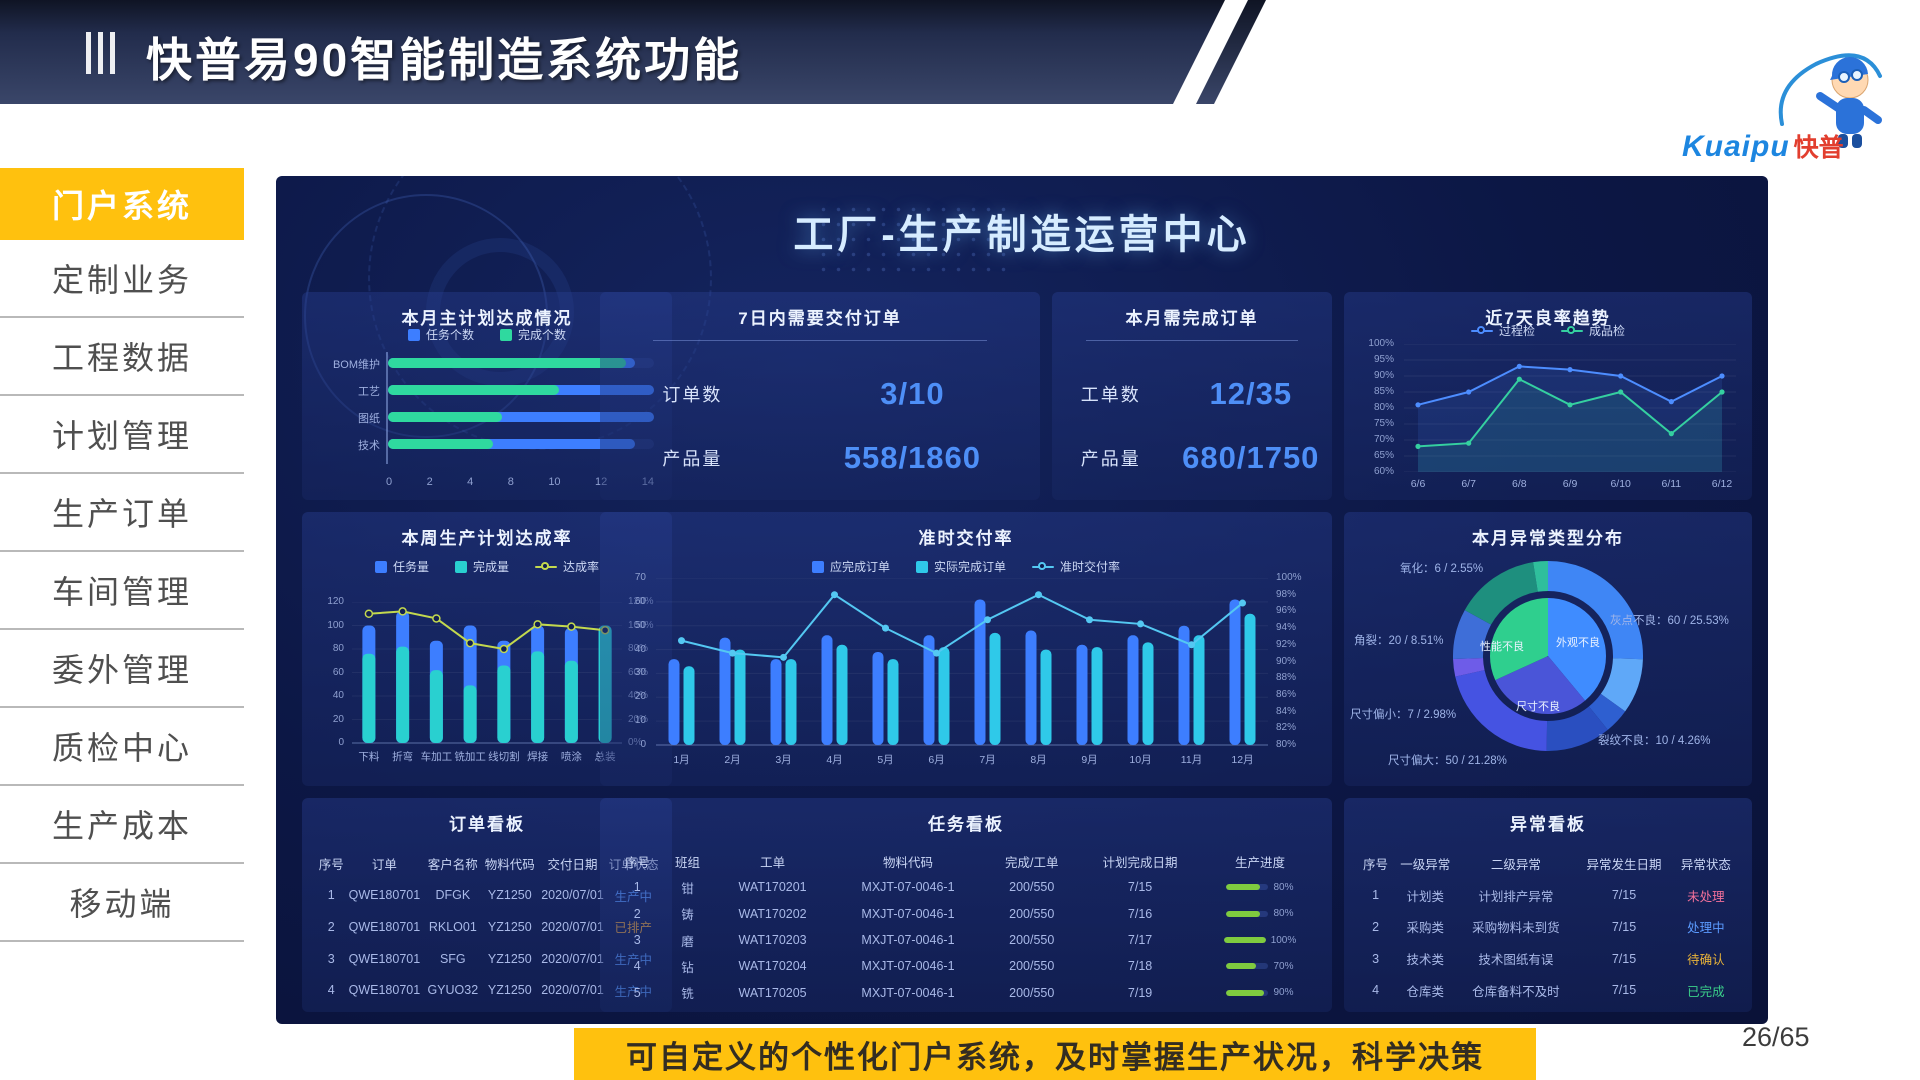 This screenshot has width=1920, height=1080. What do you see at coordinates (1089, 760) in the screenshot?
I see `x-axis-label: 9月` at bounding box center [1089, 760].